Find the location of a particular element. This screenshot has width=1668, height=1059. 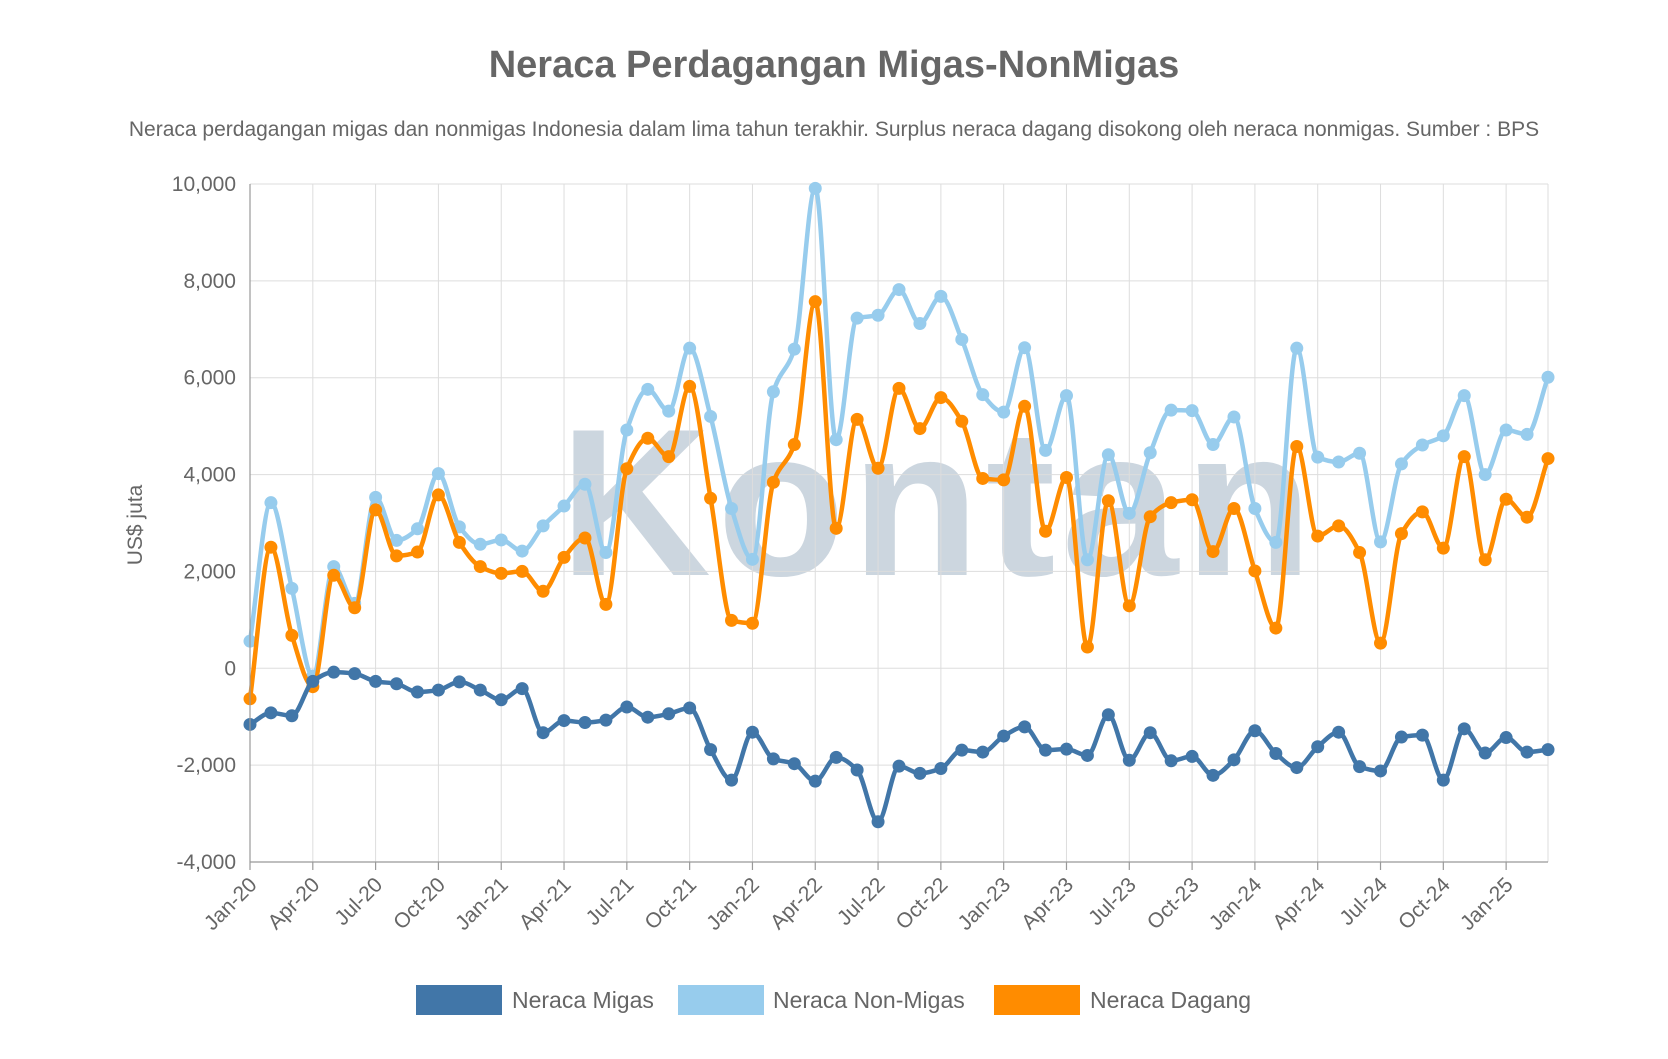

x-tick-label: Oct-22 is located at coordinates (922, 903).